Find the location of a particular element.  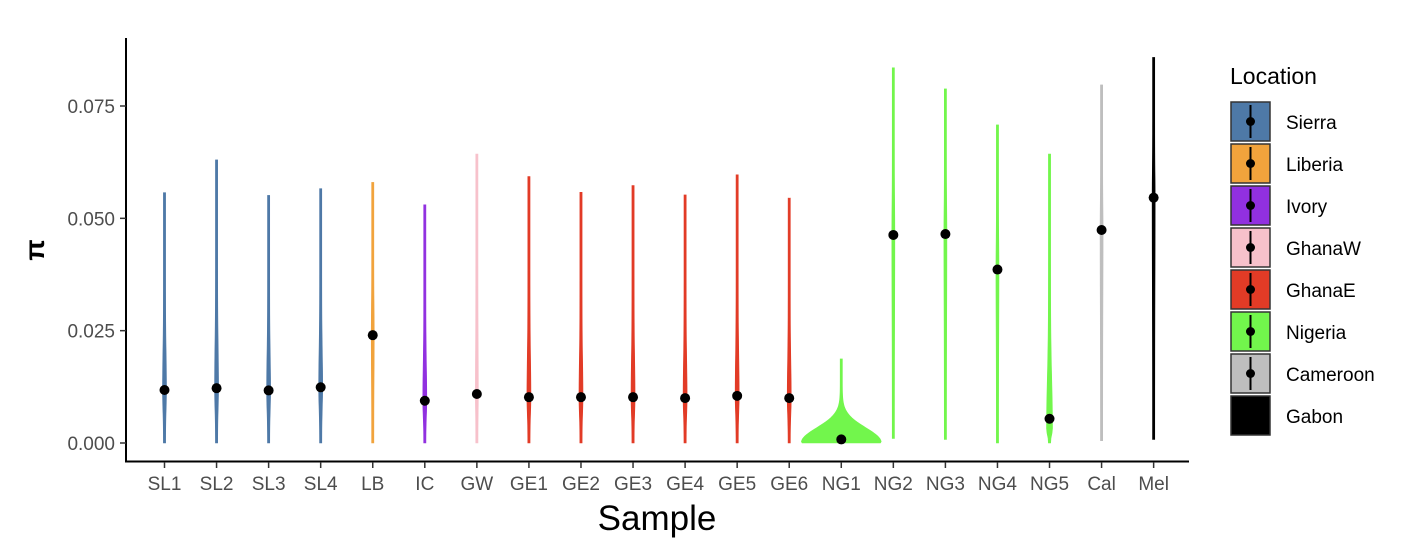

mean-point-Cal is located at coordinates (1101, 230).